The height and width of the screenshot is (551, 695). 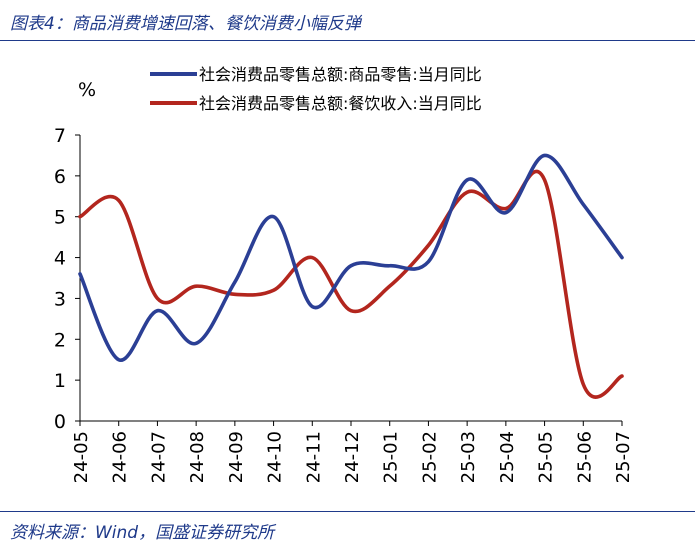 I want to click on x-tick-label: 24-07, so click(x=158, y=457).